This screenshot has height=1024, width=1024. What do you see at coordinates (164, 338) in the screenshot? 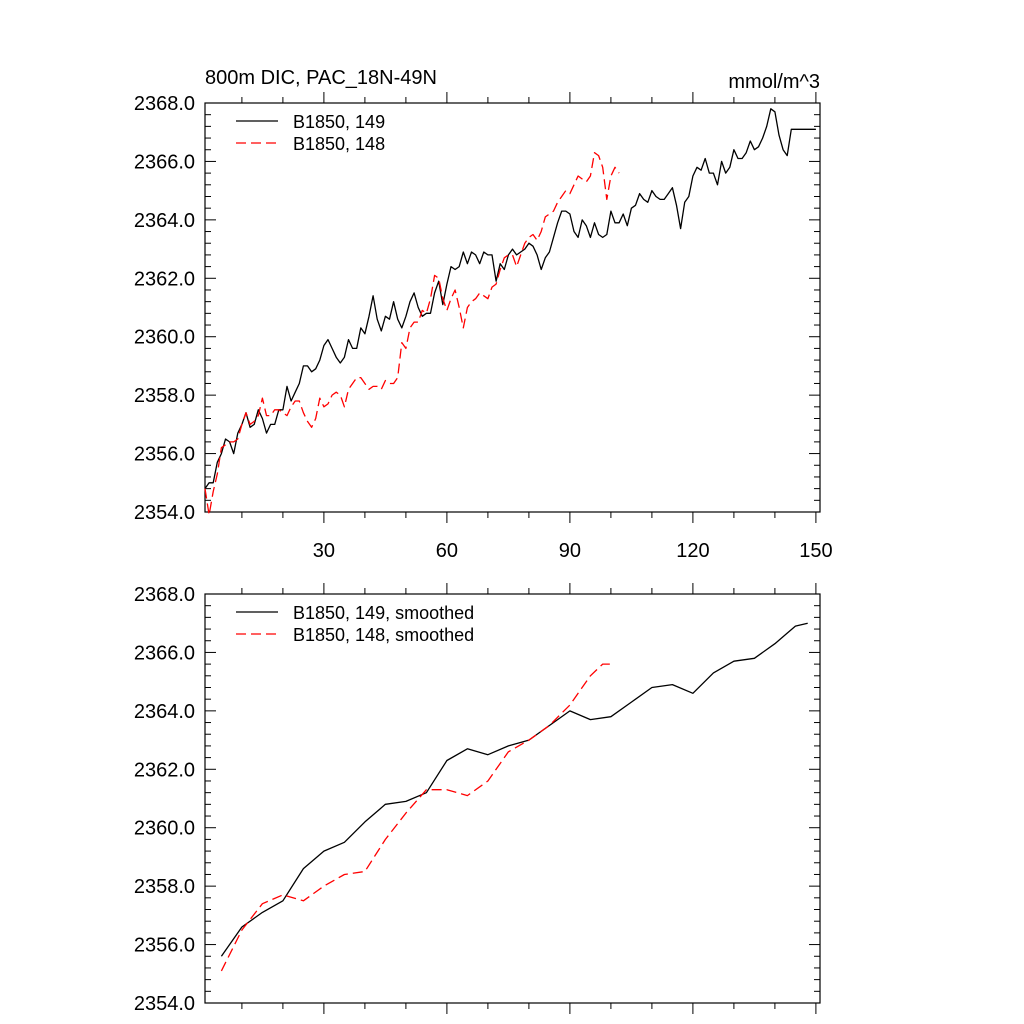
I see `top-ytick-label: 2360.0` at bounding box center [164, 338].